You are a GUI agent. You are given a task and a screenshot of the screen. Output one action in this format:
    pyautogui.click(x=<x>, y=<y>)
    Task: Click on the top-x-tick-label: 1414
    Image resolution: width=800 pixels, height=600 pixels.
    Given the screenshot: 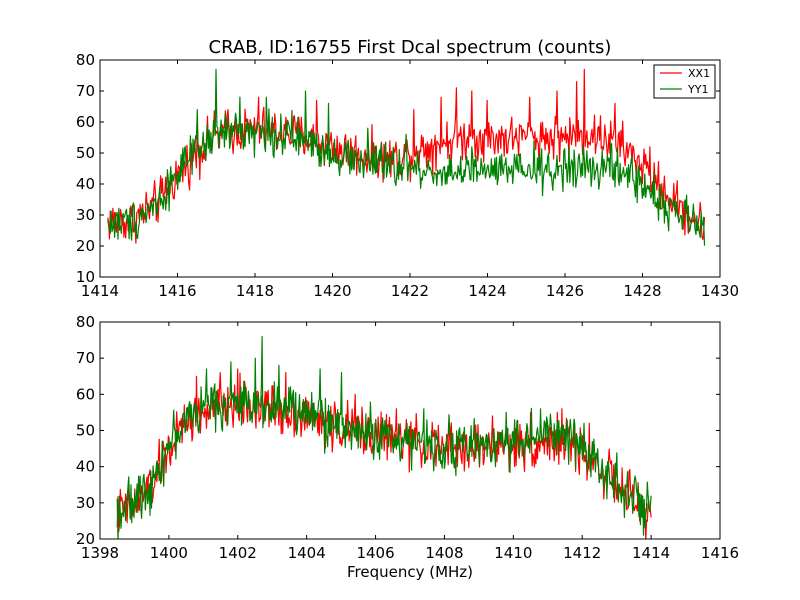 What is the action you would take?
    pyautogui.click(x=100, y=291)
    